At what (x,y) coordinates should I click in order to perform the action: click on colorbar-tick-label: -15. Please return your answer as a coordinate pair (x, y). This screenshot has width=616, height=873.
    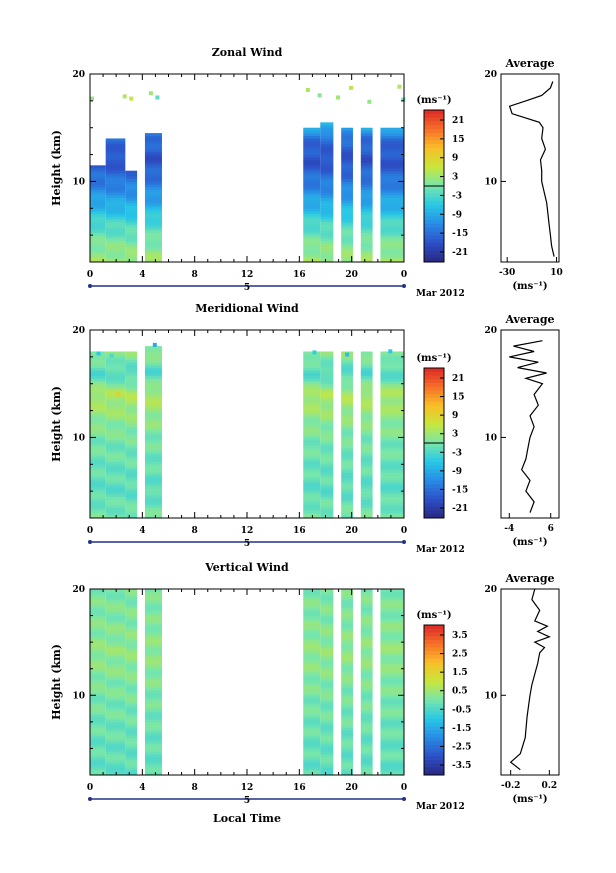
    Looking at the image, I should click on (460, 234).